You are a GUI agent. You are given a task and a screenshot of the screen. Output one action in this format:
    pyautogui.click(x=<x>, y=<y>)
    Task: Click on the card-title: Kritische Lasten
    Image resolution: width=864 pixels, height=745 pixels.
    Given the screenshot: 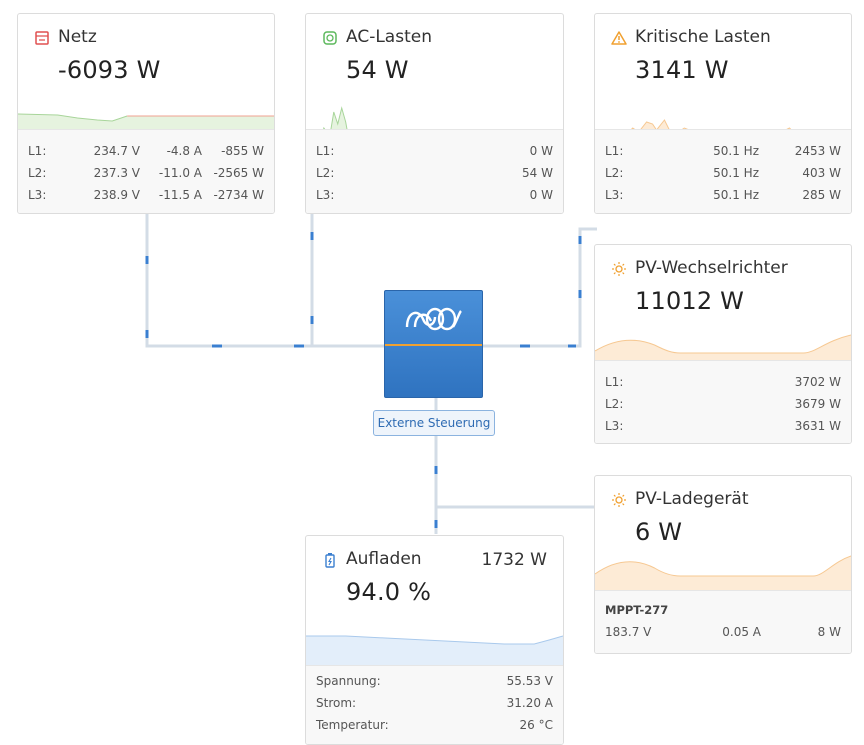 What is the action you would take?
    pyautogui.click(x=703, y=37)
    